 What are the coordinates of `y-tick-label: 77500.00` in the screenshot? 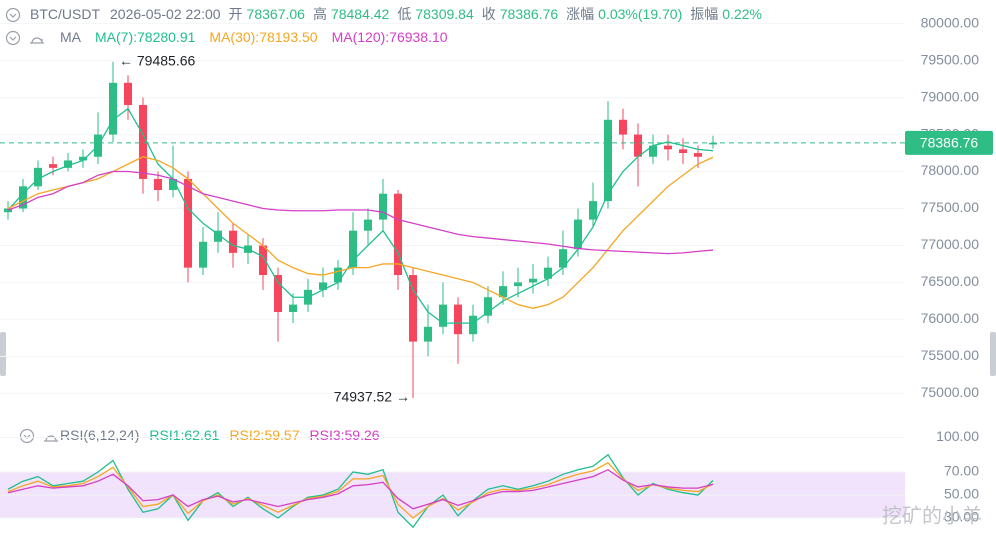 It's located at (950, 207).